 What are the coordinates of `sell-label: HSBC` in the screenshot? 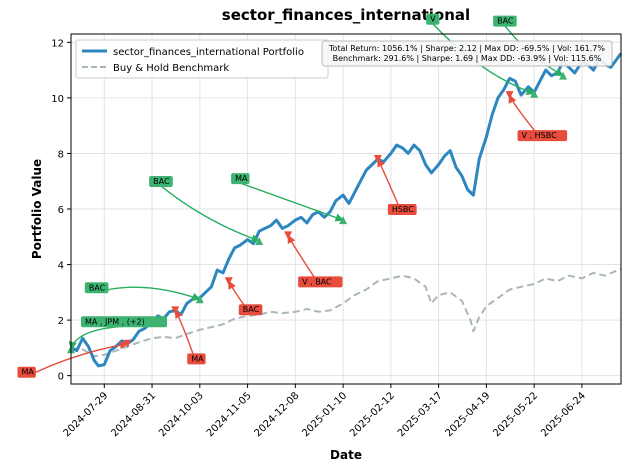 It's located at (403, 209).